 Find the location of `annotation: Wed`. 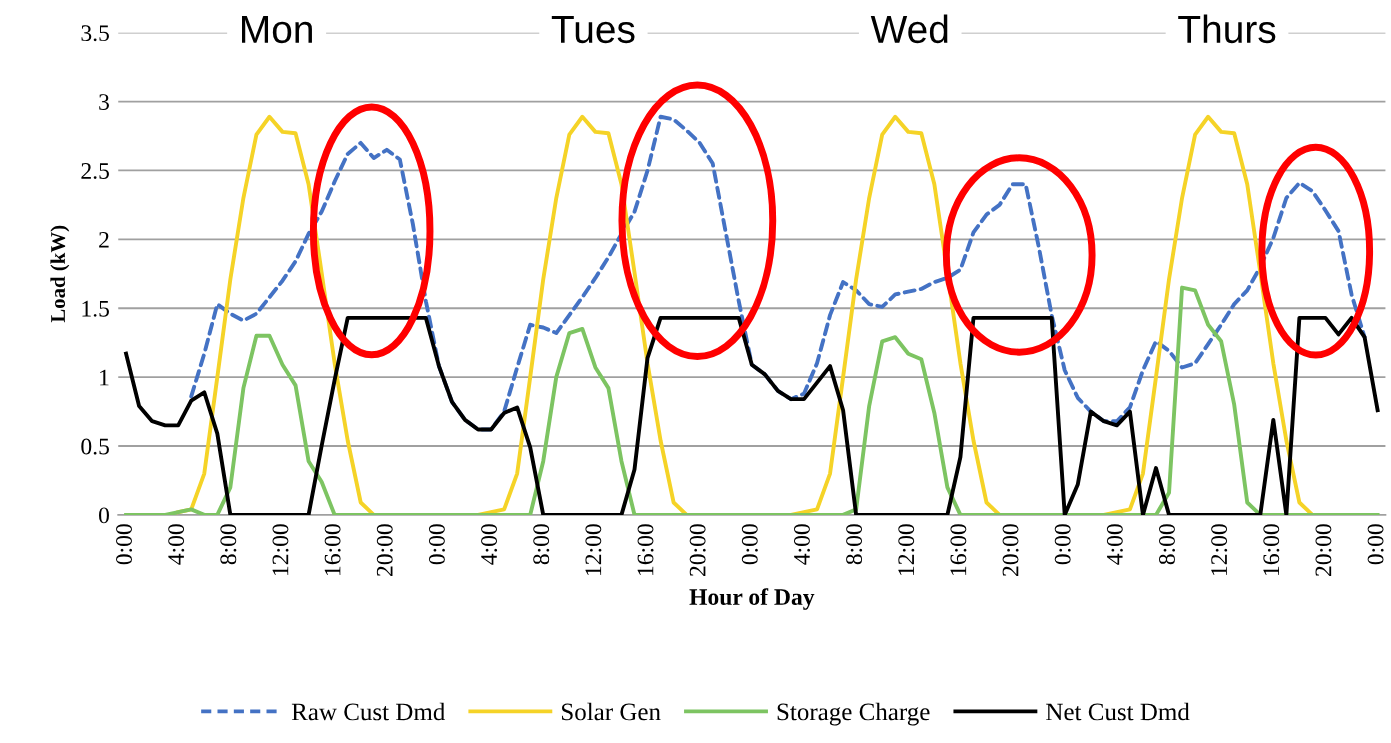

annotation: Wed is located at coordinates (909, 29).